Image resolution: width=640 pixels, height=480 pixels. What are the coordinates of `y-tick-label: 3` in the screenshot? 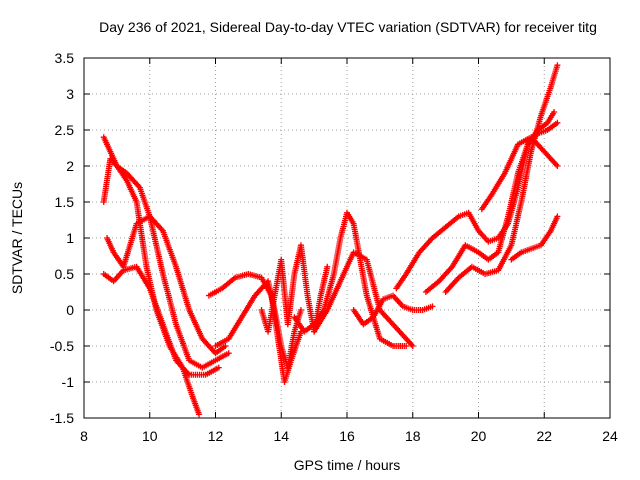 It's located at (70, 94).